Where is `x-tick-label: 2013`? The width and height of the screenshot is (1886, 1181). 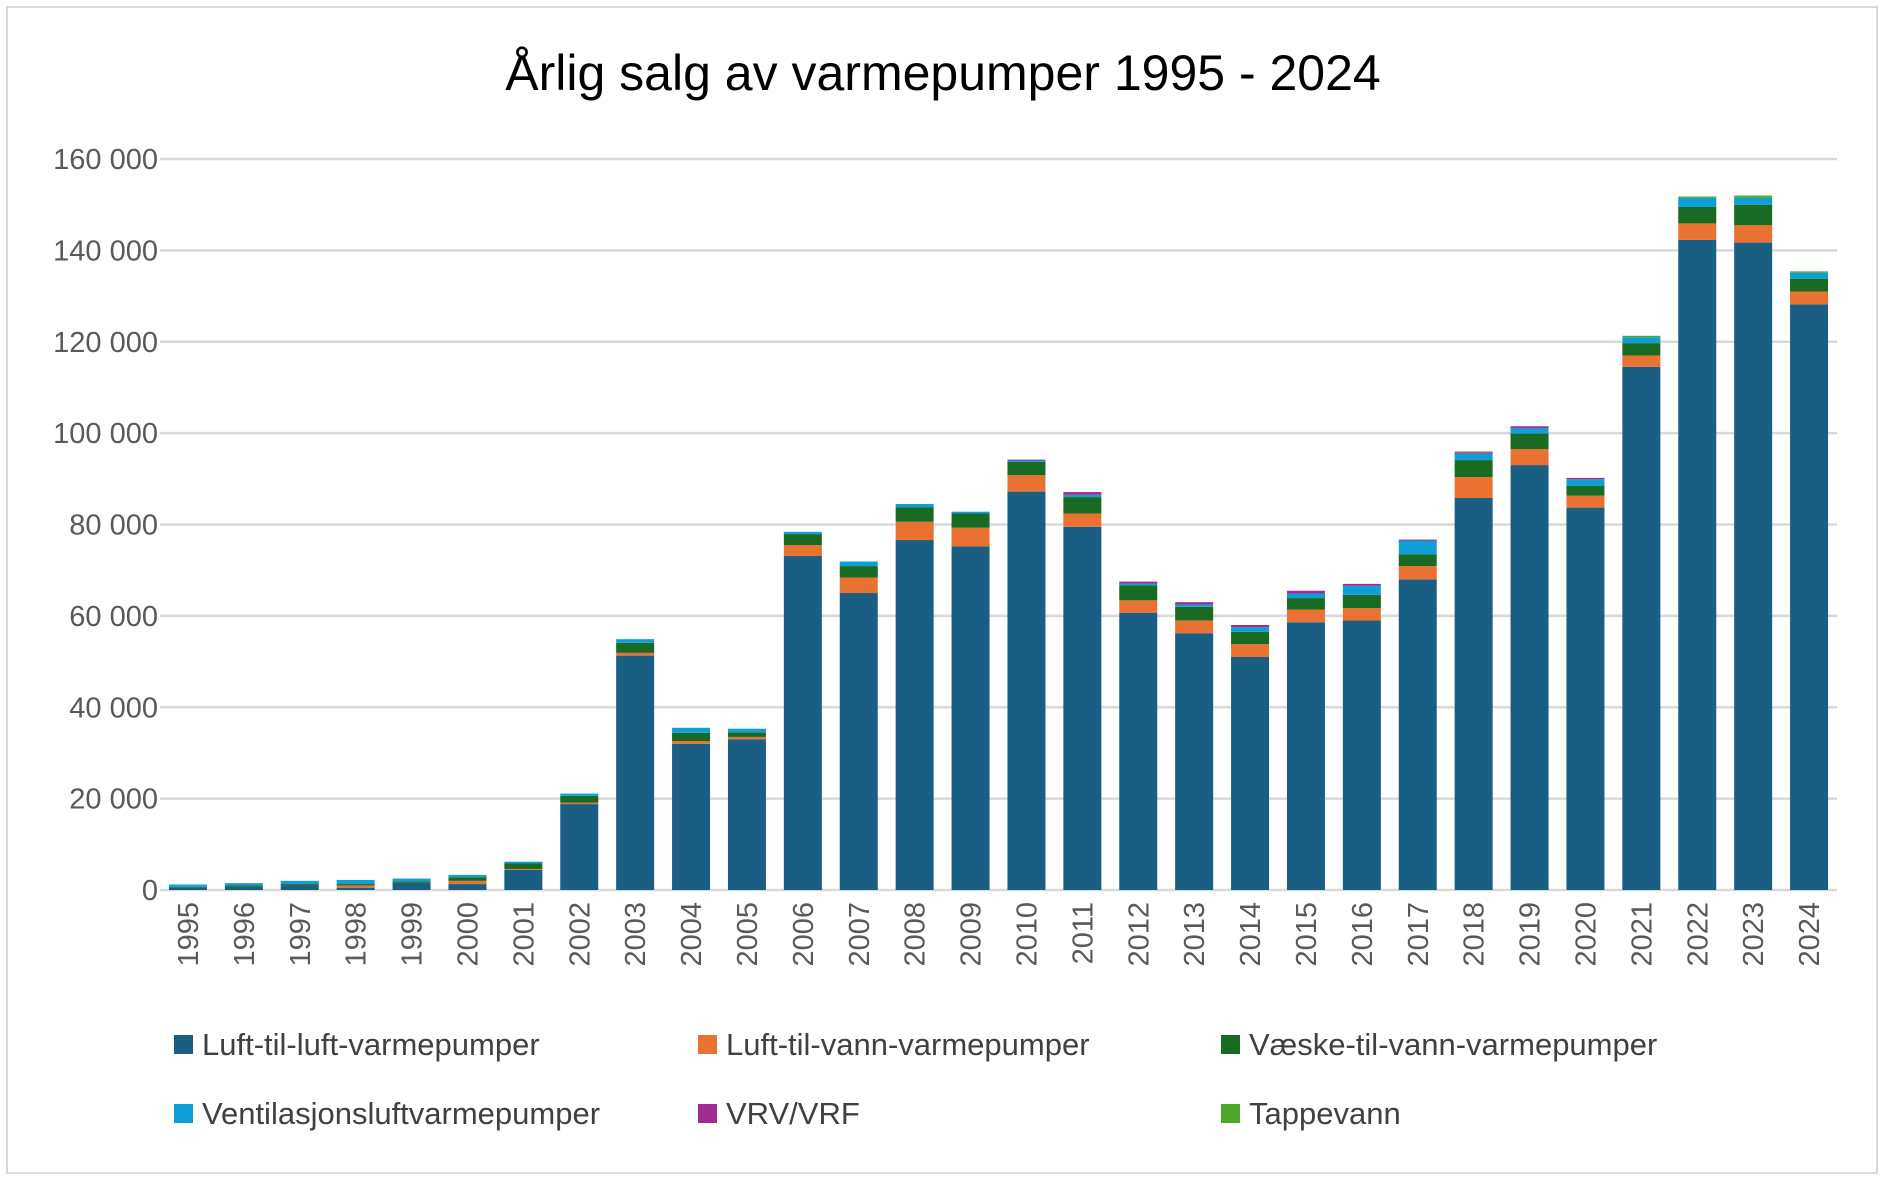 x-tick-label: 2013 is located at coordinates (1195, 934).